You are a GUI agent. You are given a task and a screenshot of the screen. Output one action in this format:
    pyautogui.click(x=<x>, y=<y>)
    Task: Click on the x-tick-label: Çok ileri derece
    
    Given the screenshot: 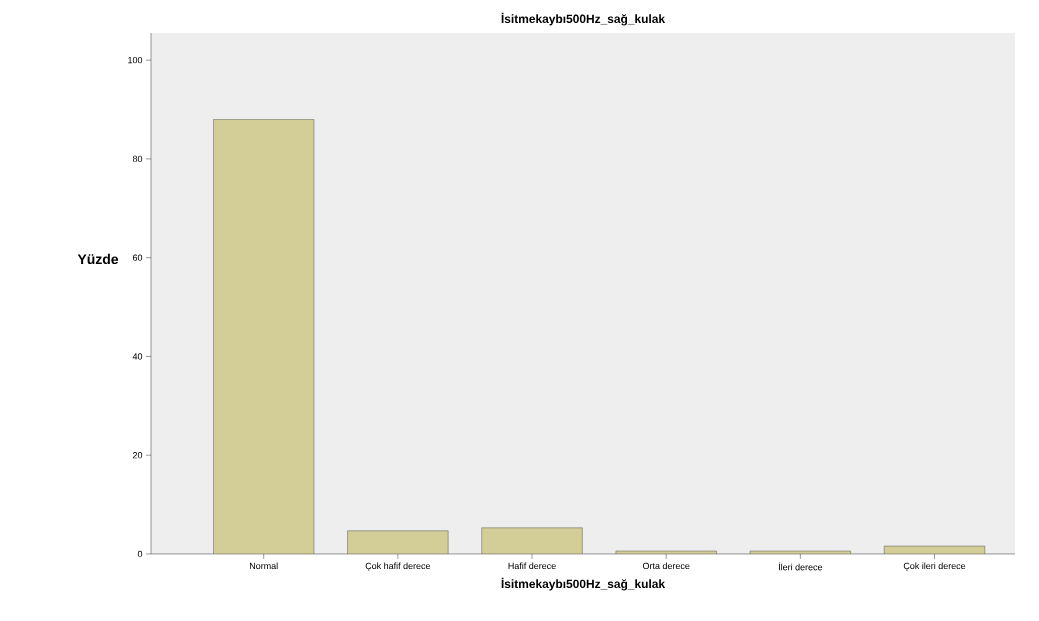 What is the action you would take?
    pyautogui.click(x=934, y=566)
    